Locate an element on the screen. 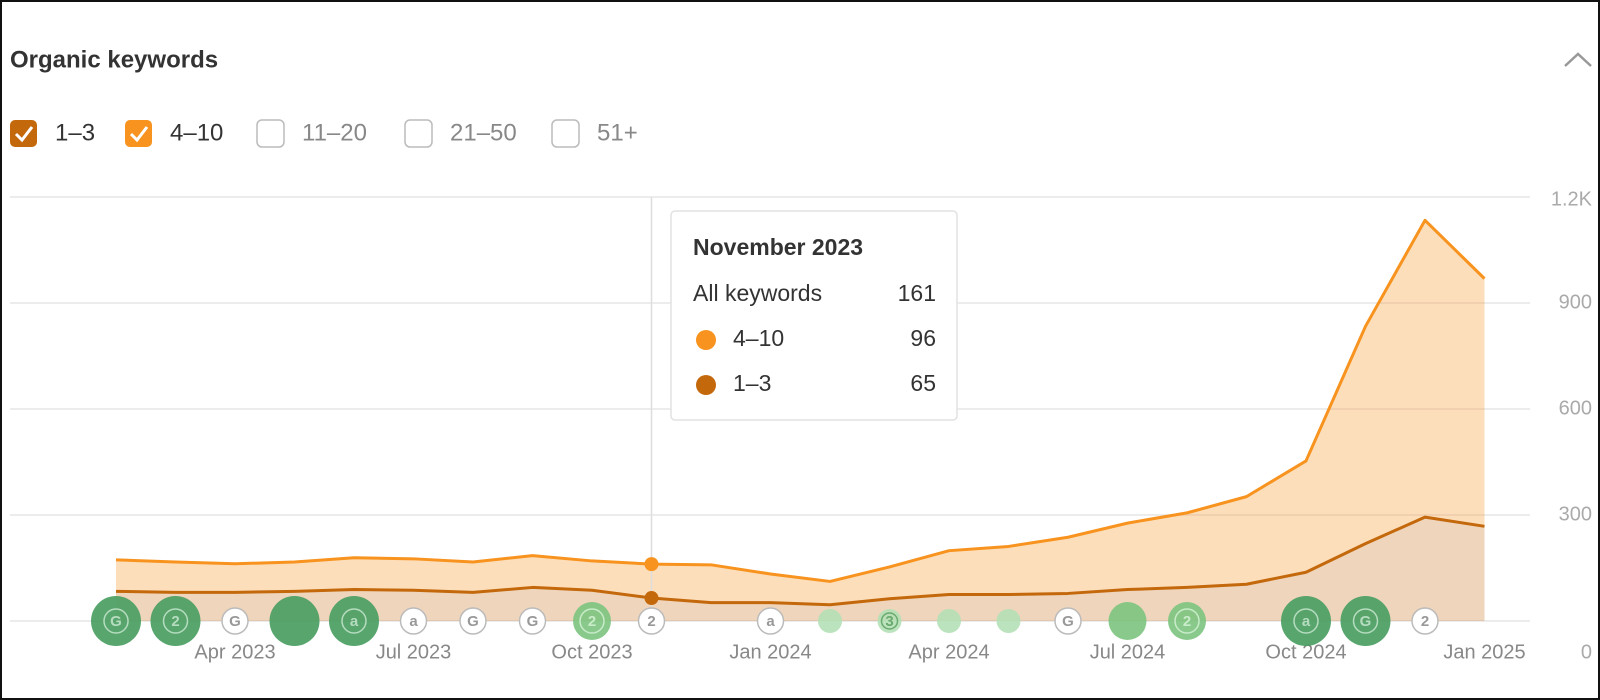 The width and height of the screenshot is (1600, 700). x-tick-label: Jul 2023 is located at coordinates (414, 652).